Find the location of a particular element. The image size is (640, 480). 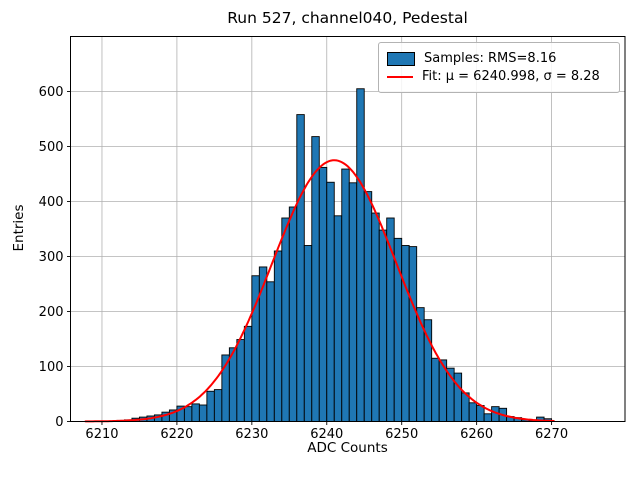

fit-line-swatch-icon is located at coordinates (400, 76).